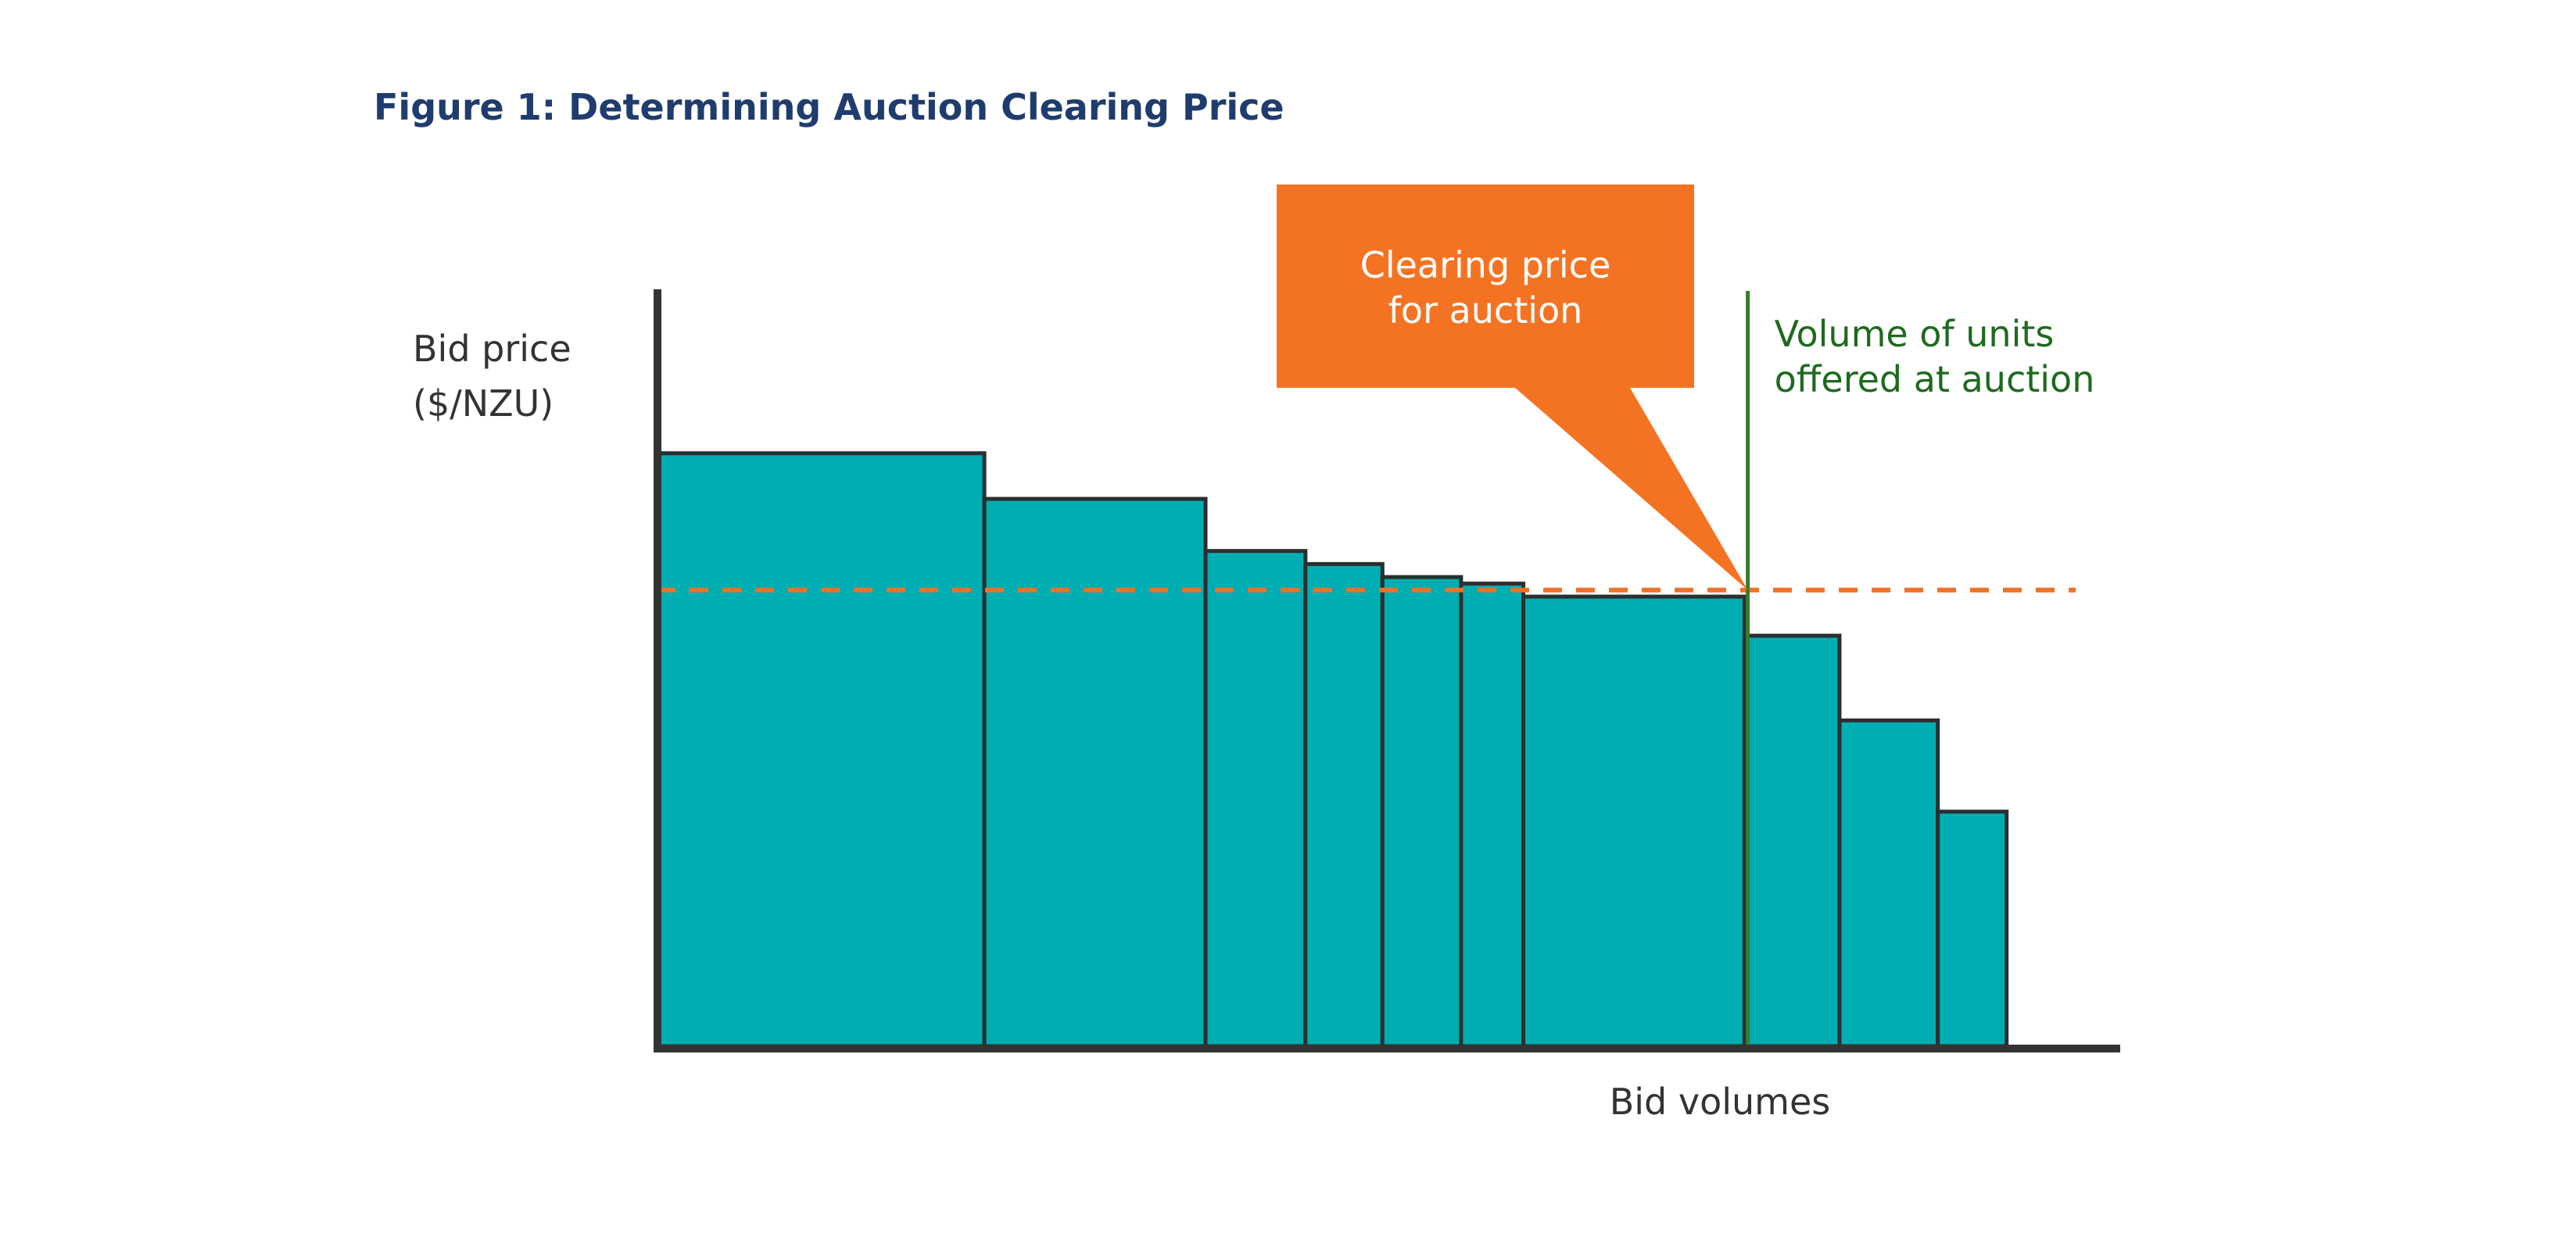 This screenshot has height=1237, width=2576. I want to click on callout-line-1: Clearing price, so click(1485, 265).